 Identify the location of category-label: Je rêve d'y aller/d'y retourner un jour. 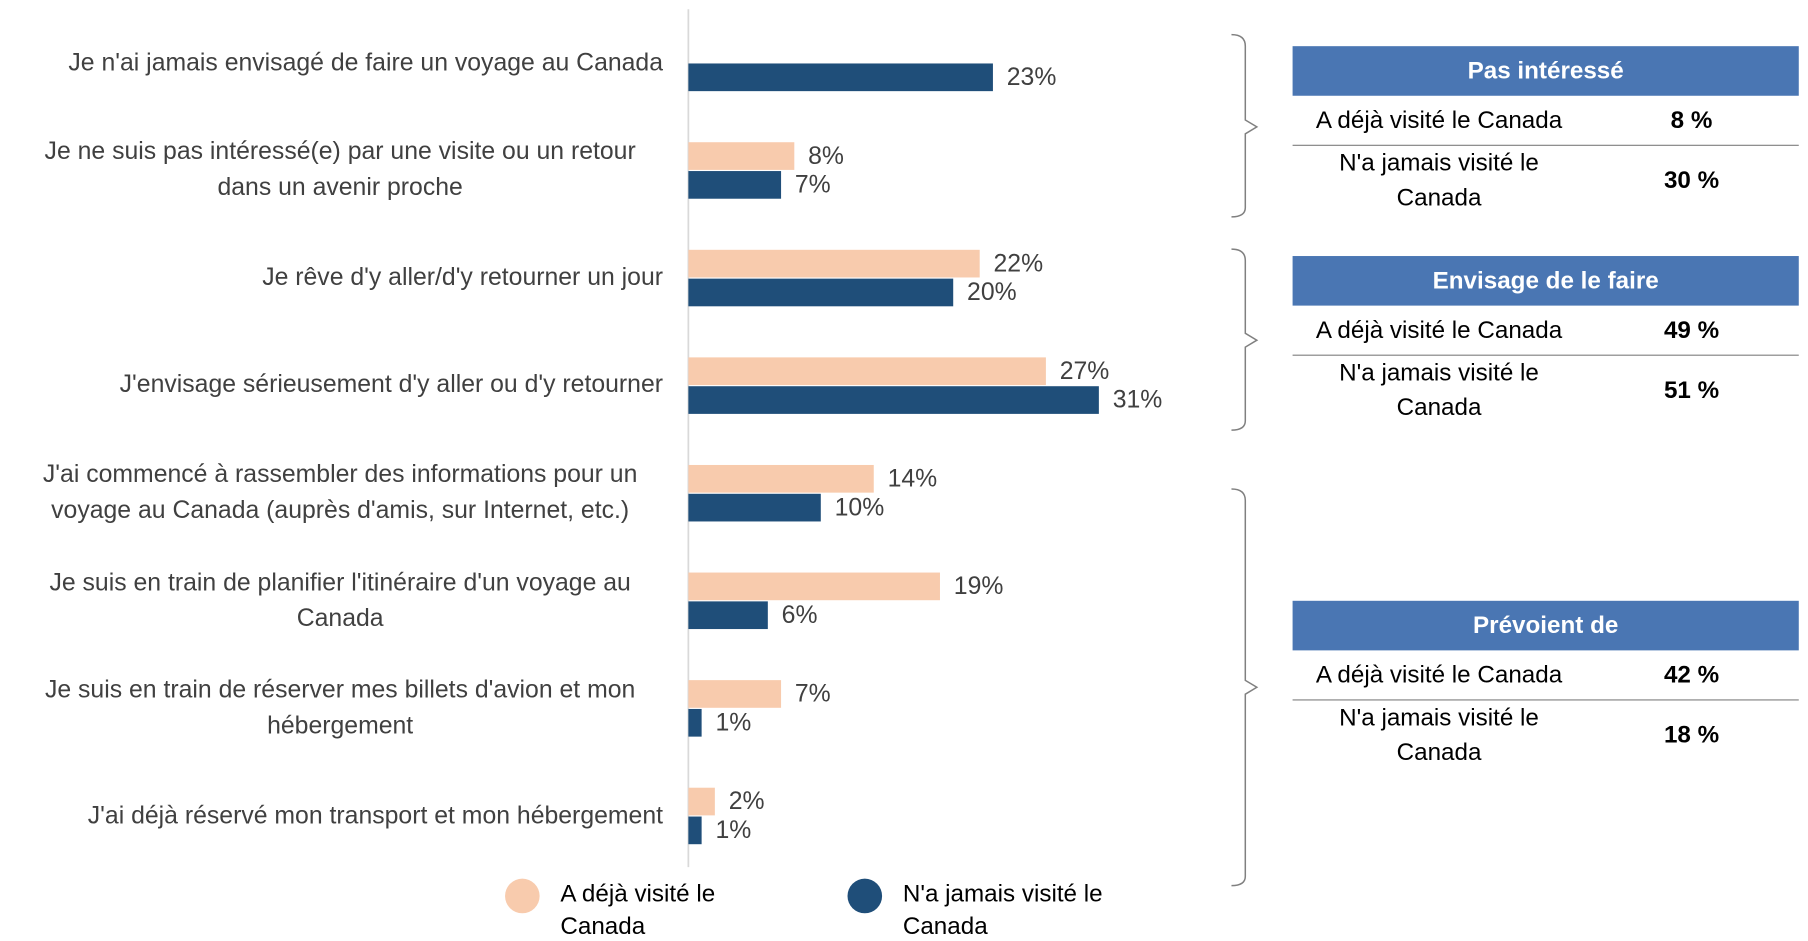
(463, 277).